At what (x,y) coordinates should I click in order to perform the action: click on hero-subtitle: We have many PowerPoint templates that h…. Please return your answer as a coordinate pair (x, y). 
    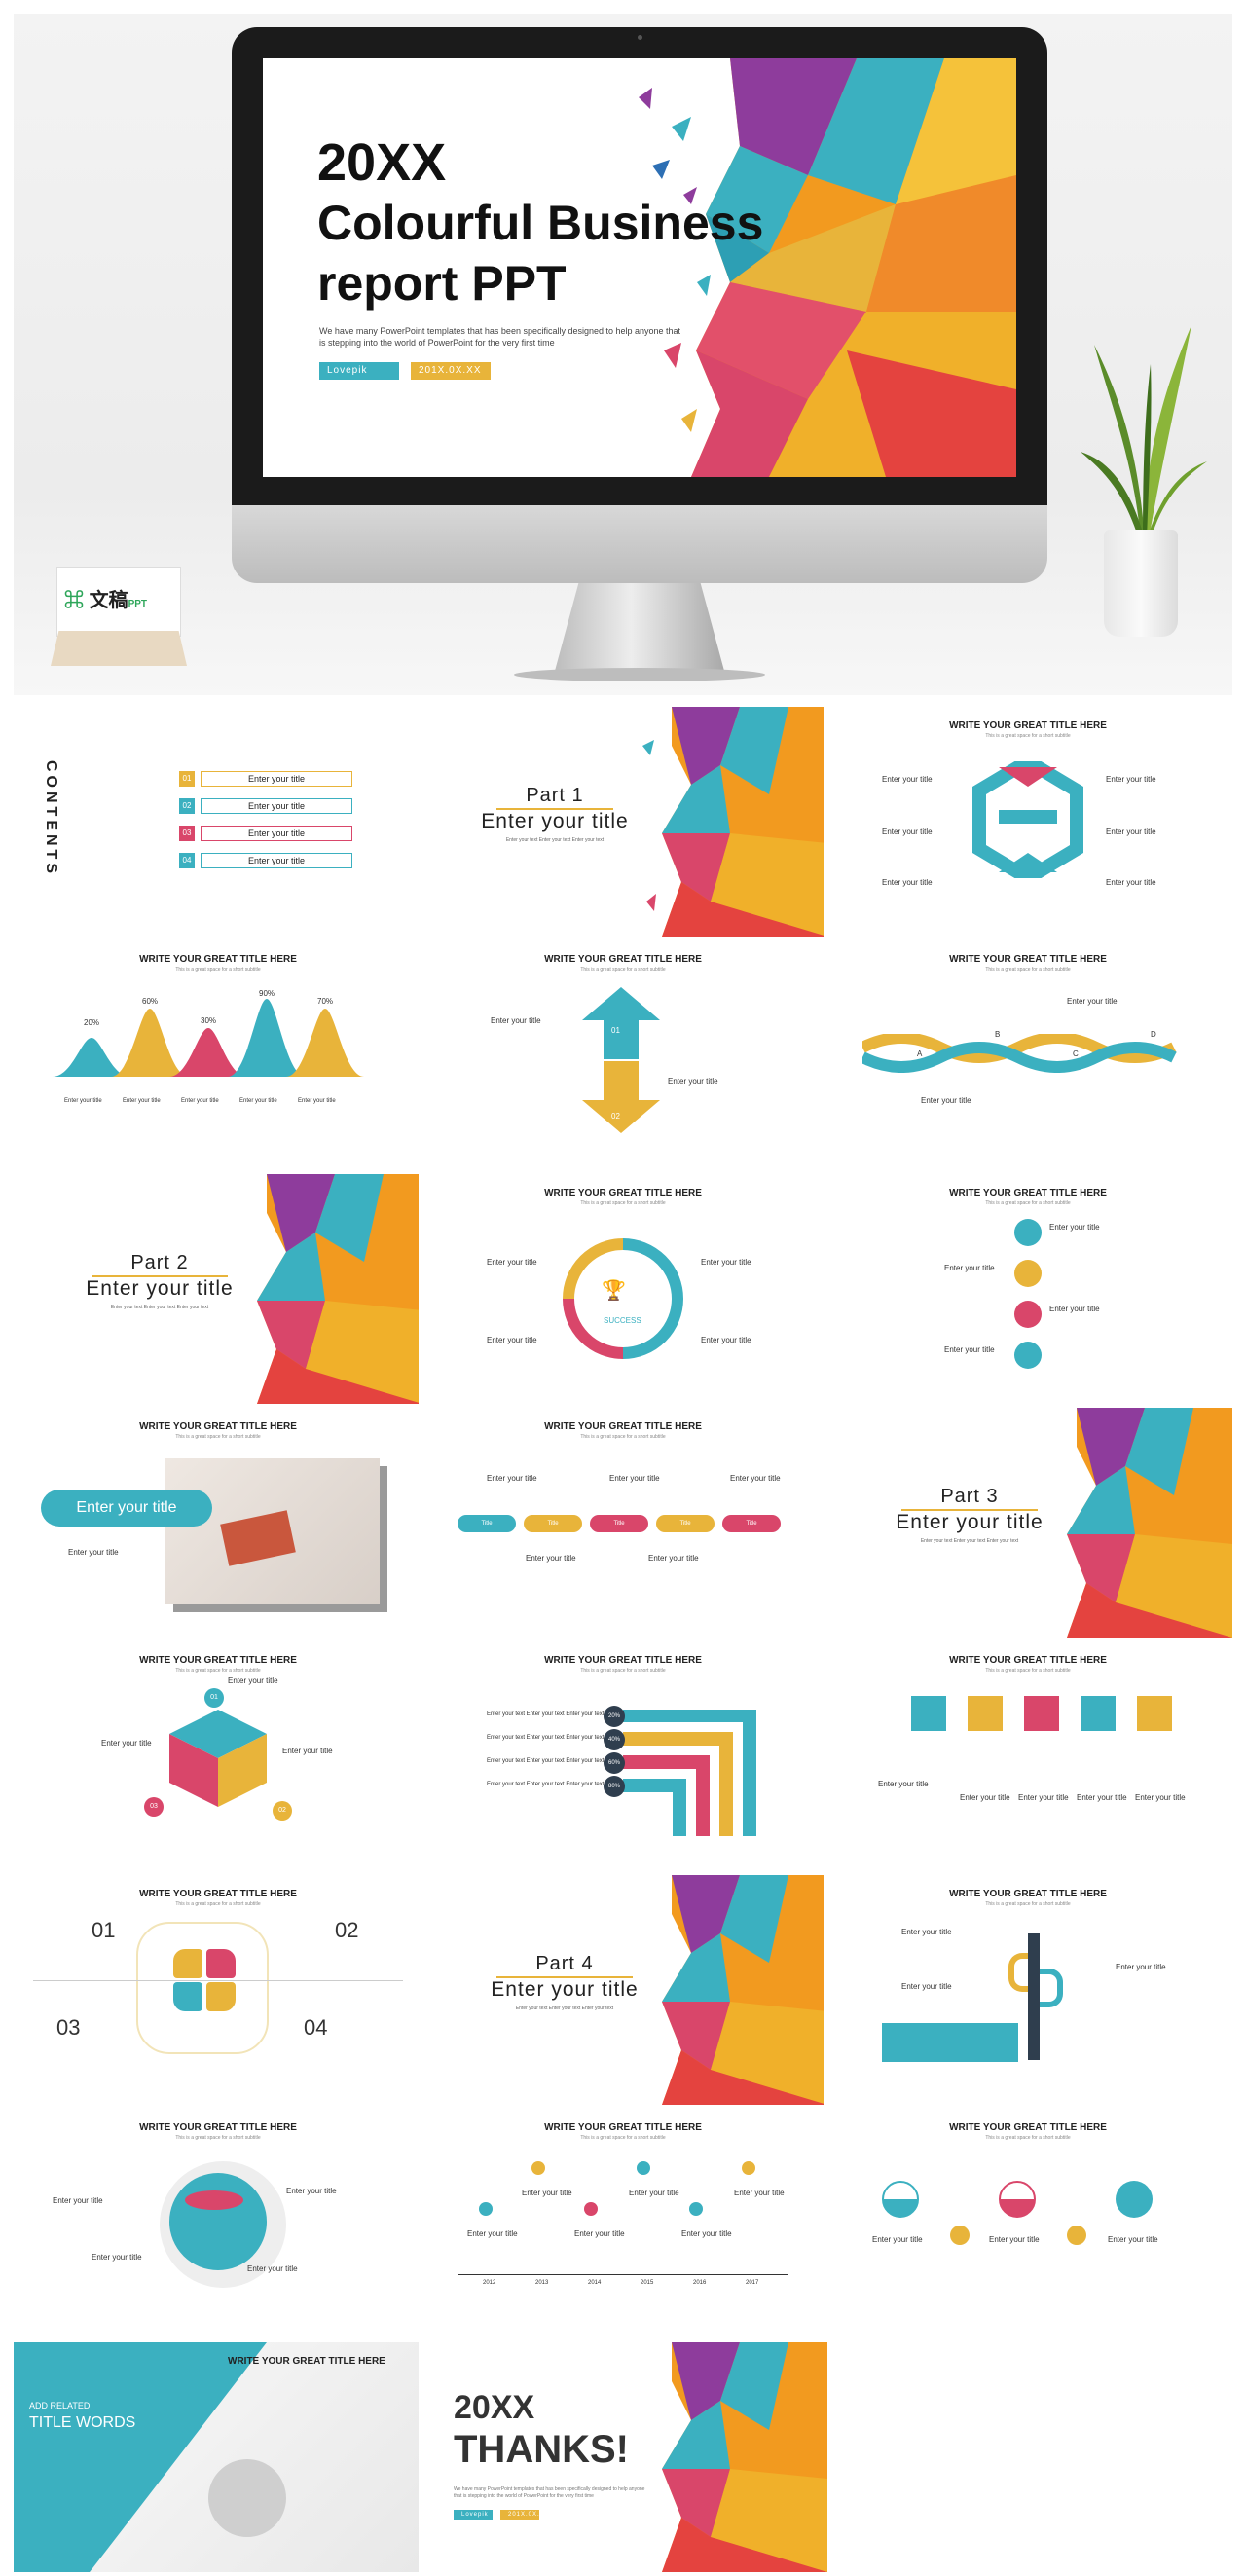
    Looking at the image, I should click on (500, 337).